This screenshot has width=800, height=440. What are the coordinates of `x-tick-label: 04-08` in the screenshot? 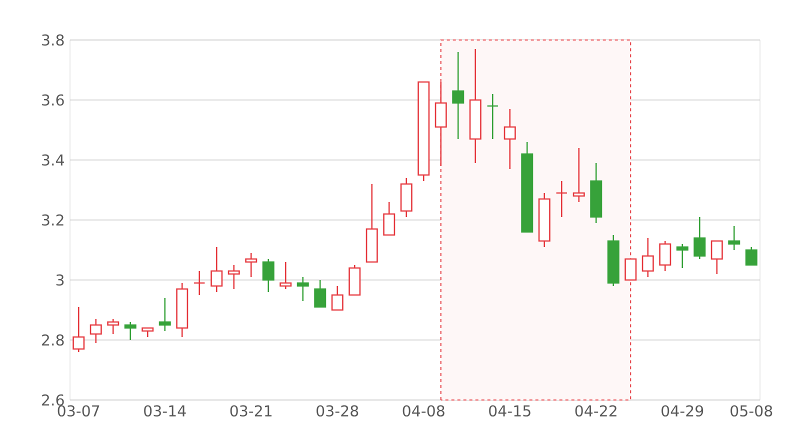 It's located at (423, 411).